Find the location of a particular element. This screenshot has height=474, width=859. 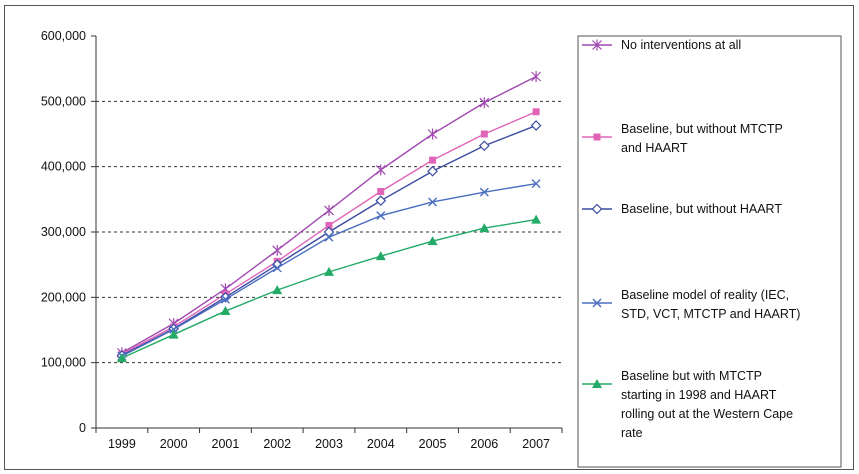

x-tick-label: 2001 is located at coordinates (226, 444).